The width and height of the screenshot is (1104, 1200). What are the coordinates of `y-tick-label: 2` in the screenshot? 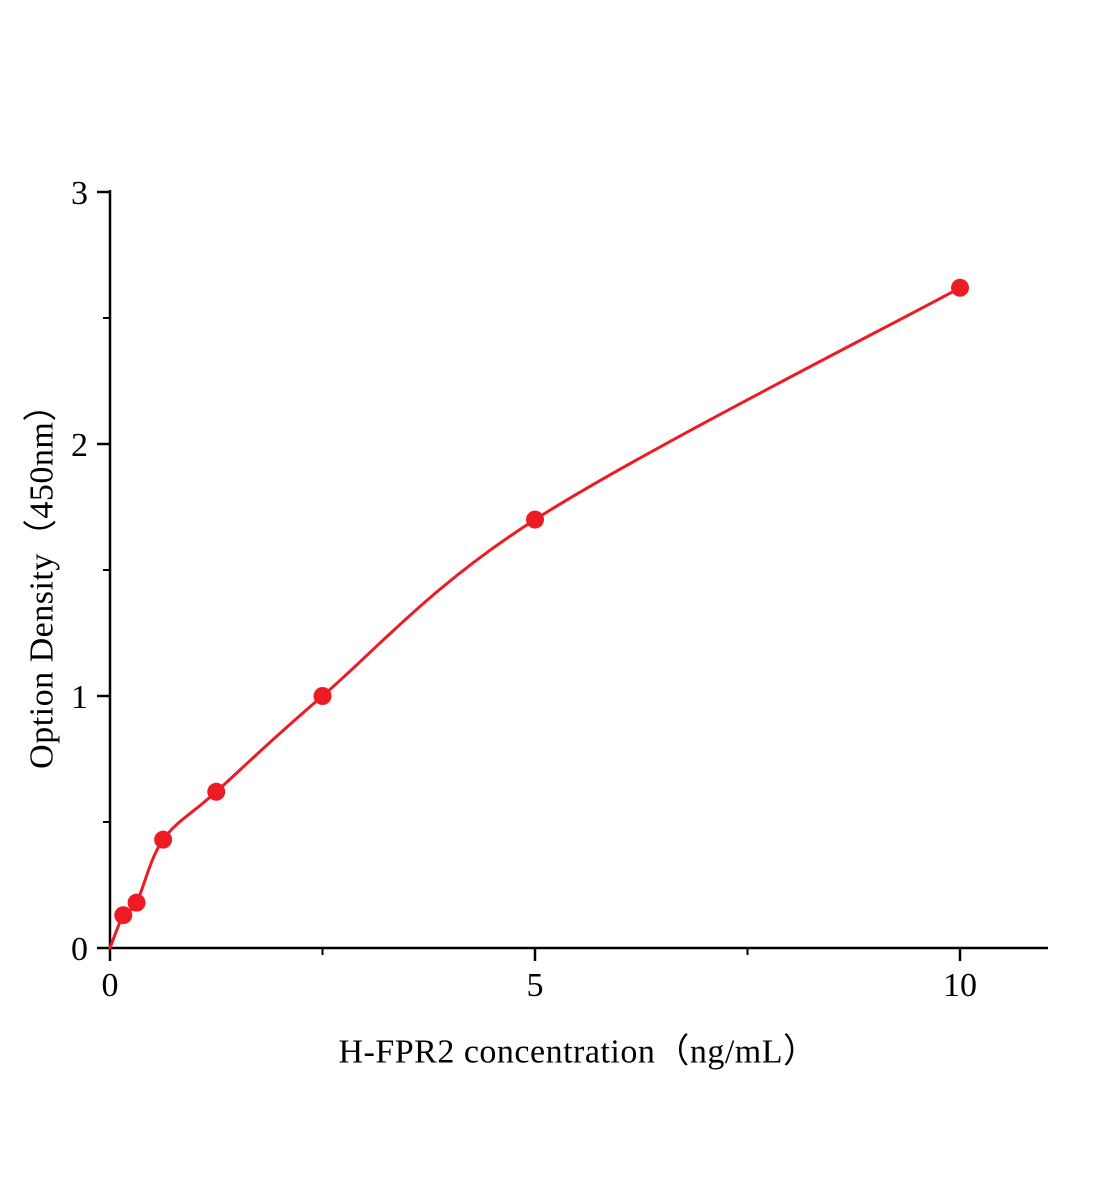 It's located at (79, 445).